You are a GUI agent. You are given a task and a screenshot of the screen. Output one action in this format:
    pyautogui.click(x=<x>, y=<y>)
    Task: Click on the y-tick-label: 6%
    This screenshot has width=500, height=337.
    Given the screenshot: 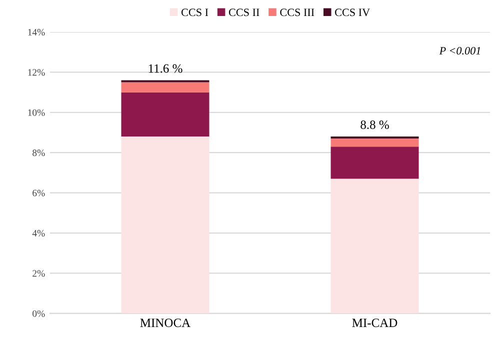 What is the action you would take?
    pyautogui.click(x=38, y=193)
    